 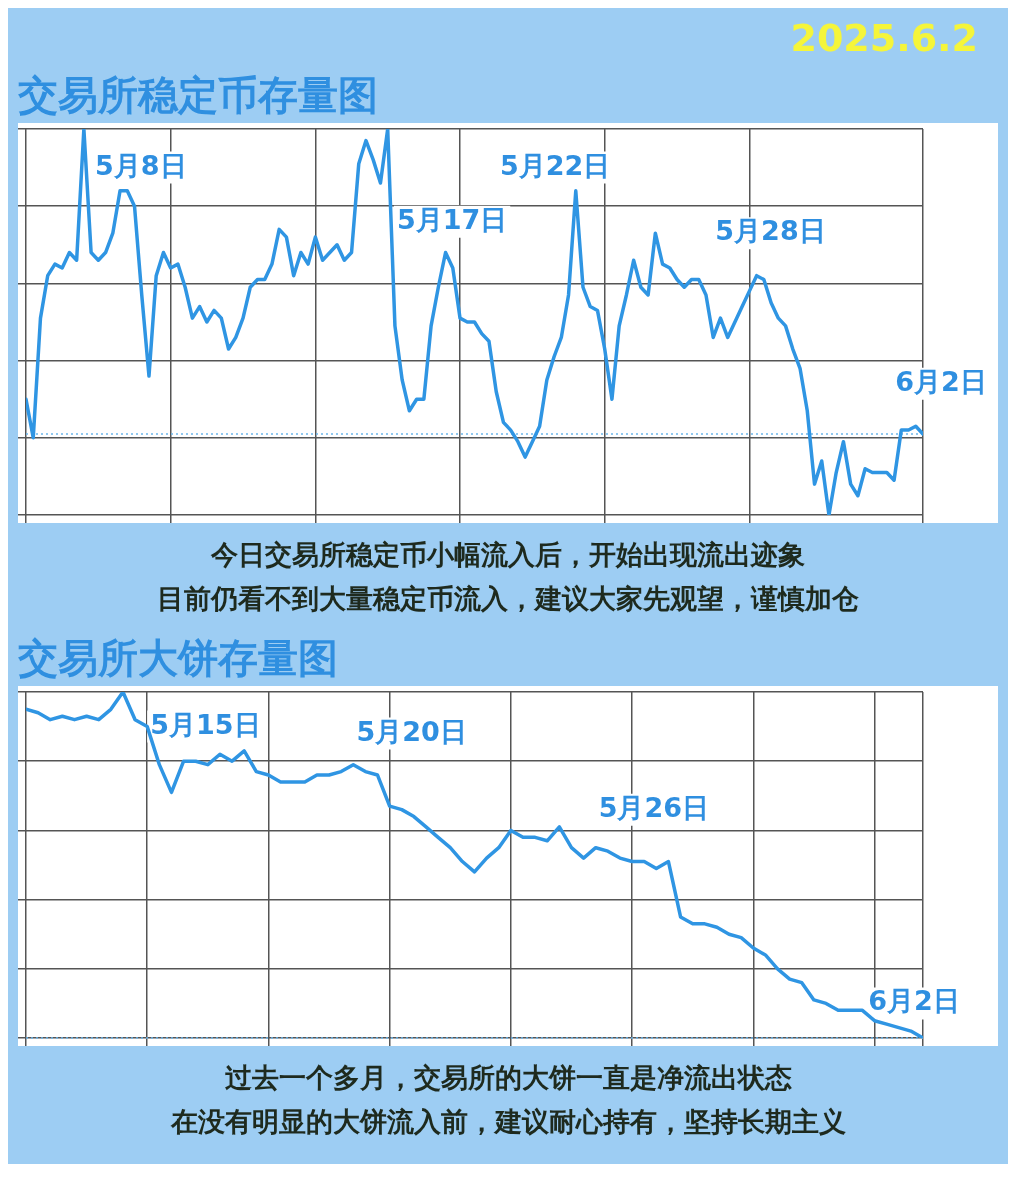 What do you see at coordinates (654, 807) in the screenshot?
I see `annotation: 5月26日` at bounding box center [654, 807].